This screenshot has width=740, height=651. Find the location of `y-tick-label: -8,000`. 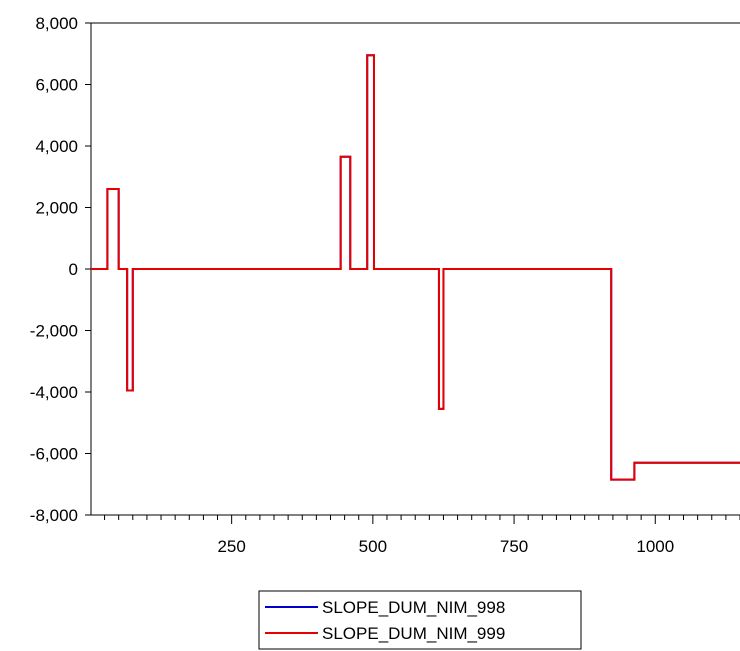

y-tick-label: -8,000 is located at coordinates (54, 515).